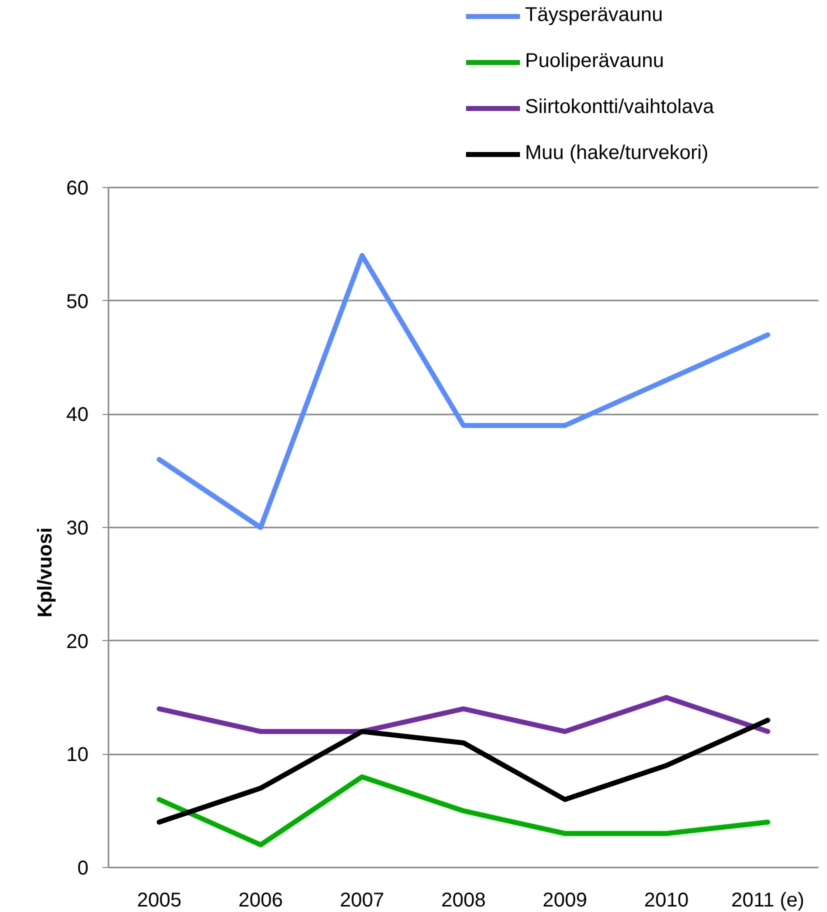  What do you see at coordinates (77, 301) in the screenshot?
I see `y-tick-label: 50` at bounding box center [77, 301].